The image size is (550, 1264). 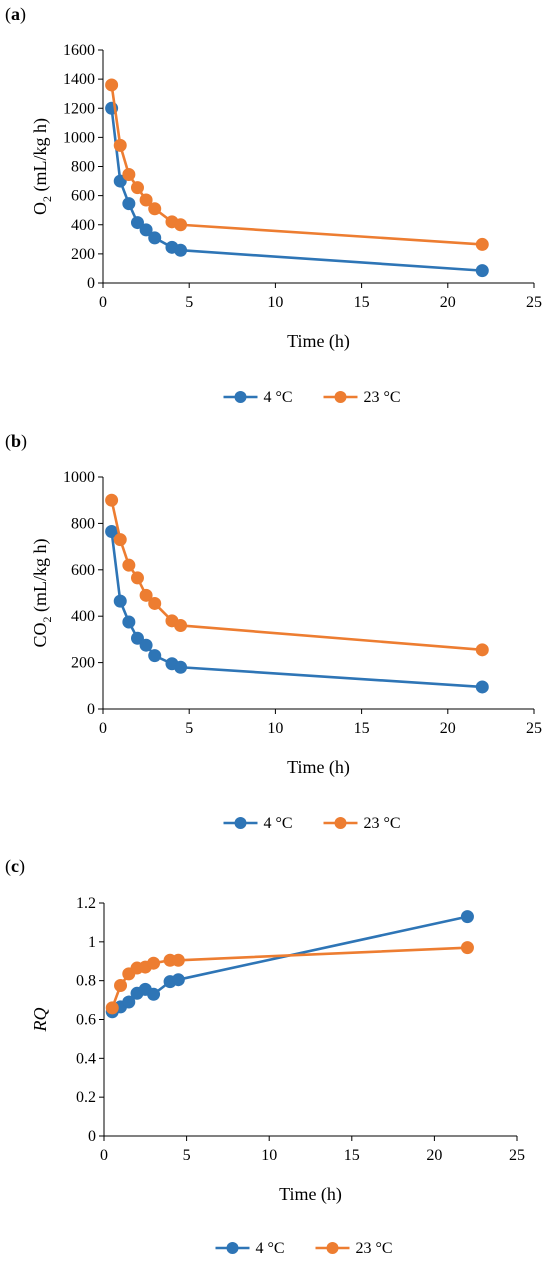 What do you see at coordinates (312, 397) in the screenshot?
I see `legend: 4 °C 23 °C` at bounding box center [312, 397].